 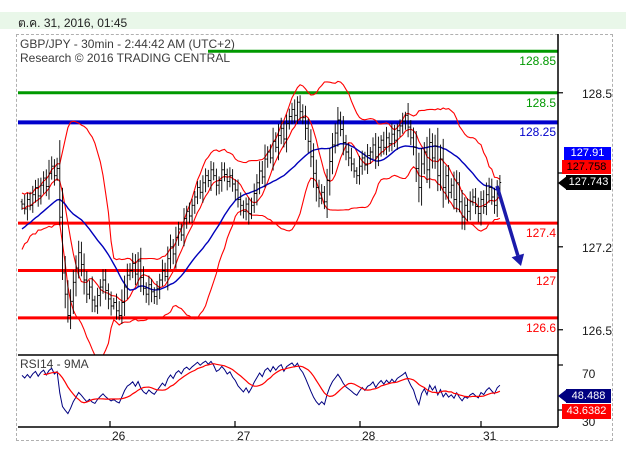 What do you see at coordinates (588, 182) in the screenshot?
I see `last-price-badge: 127.743` at bounding box center [588, 182].